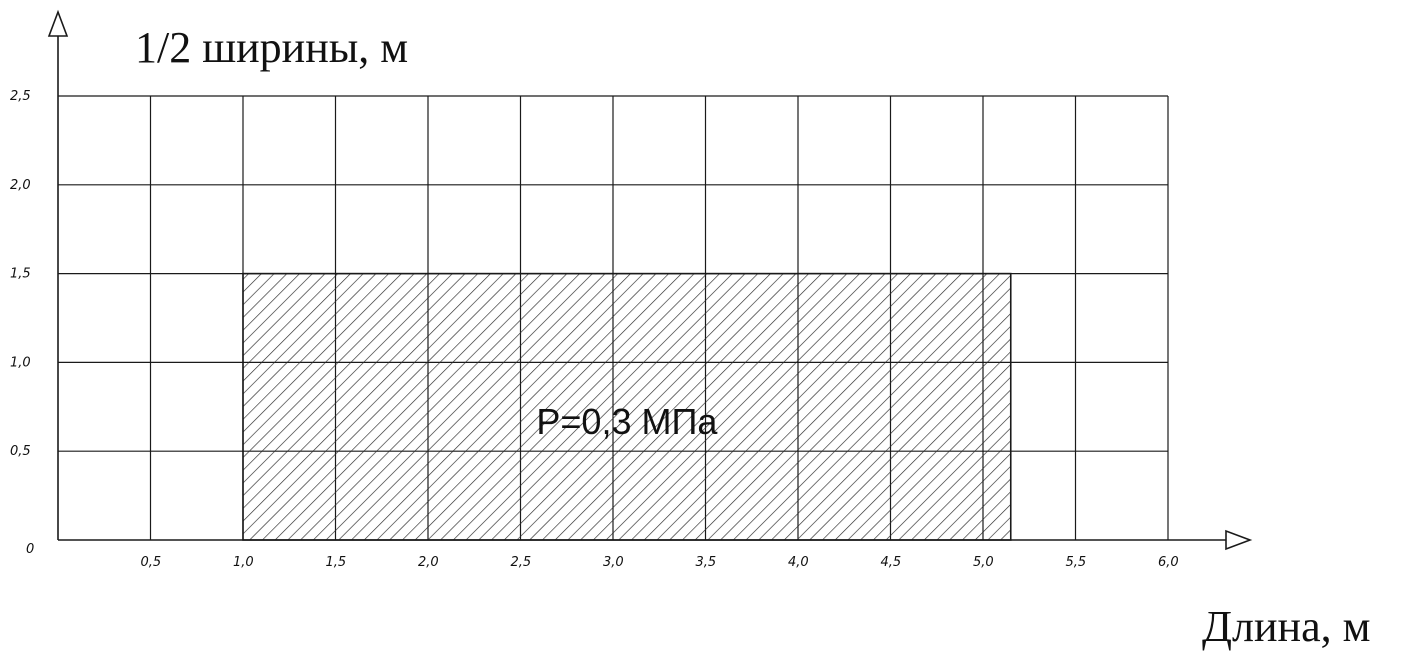 The height and width of the screenshot is (653, 1427). Describe the element at coordinates (1239, 540) in the screenshot. I see `x-axis-arrow-icon` at that location.